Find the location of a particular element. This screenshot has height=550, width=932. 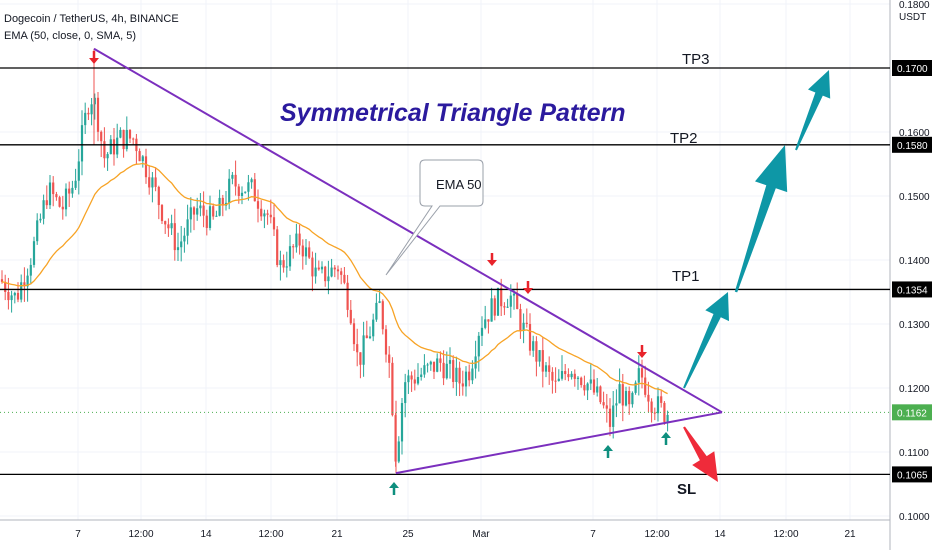

support-trendline is located at coordinates (559, 443).